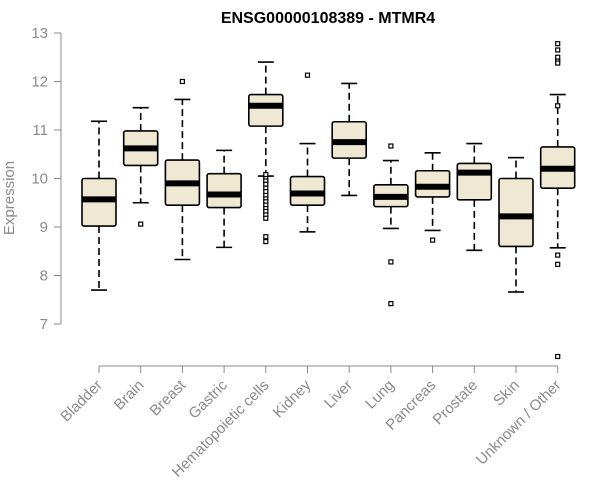  Describe the element at coordinates (557, 200) in the screenshot. I see `box-unknown-other` at that location.